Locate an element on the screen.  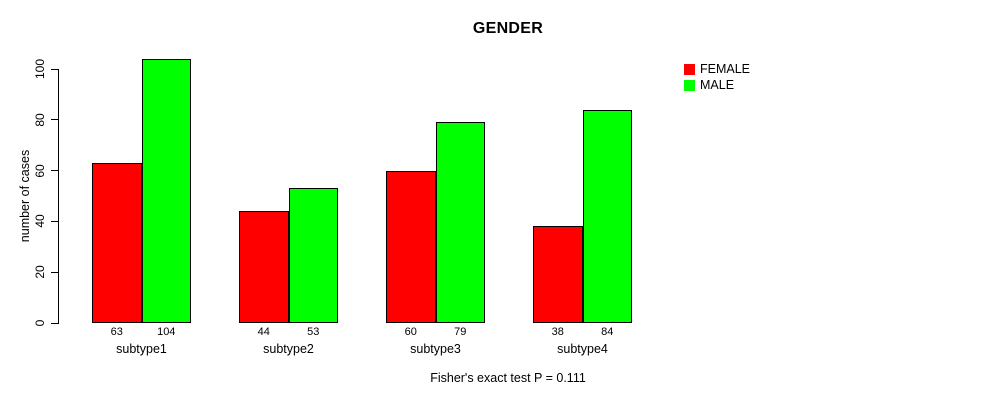
legend-label: MALE is located at coordinates (717, 85).